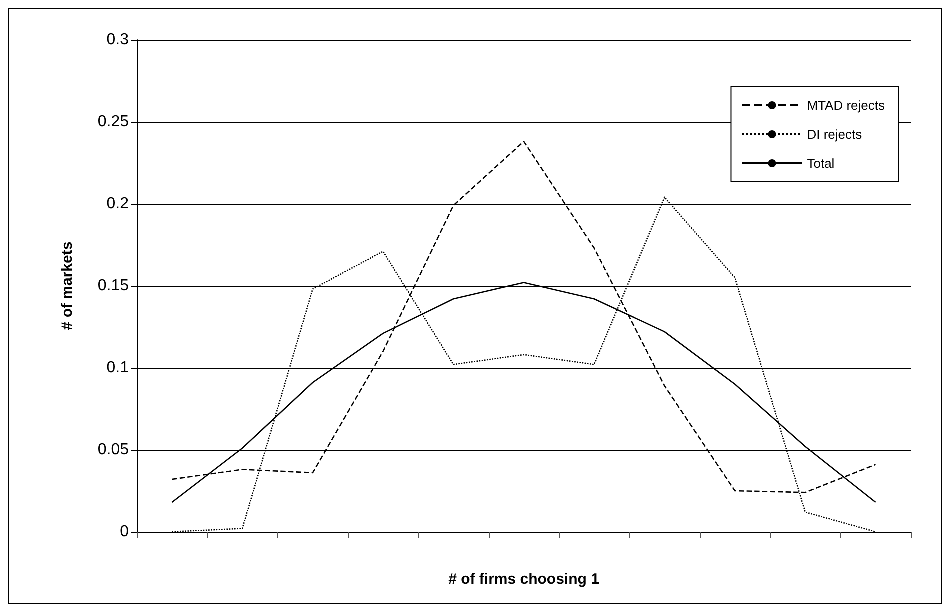 The height and width of the screenshot is (612, 950). Describe the element at coordinates (114, 122) in the screenshot. I see `y-tick-label: 0.25` at that location.